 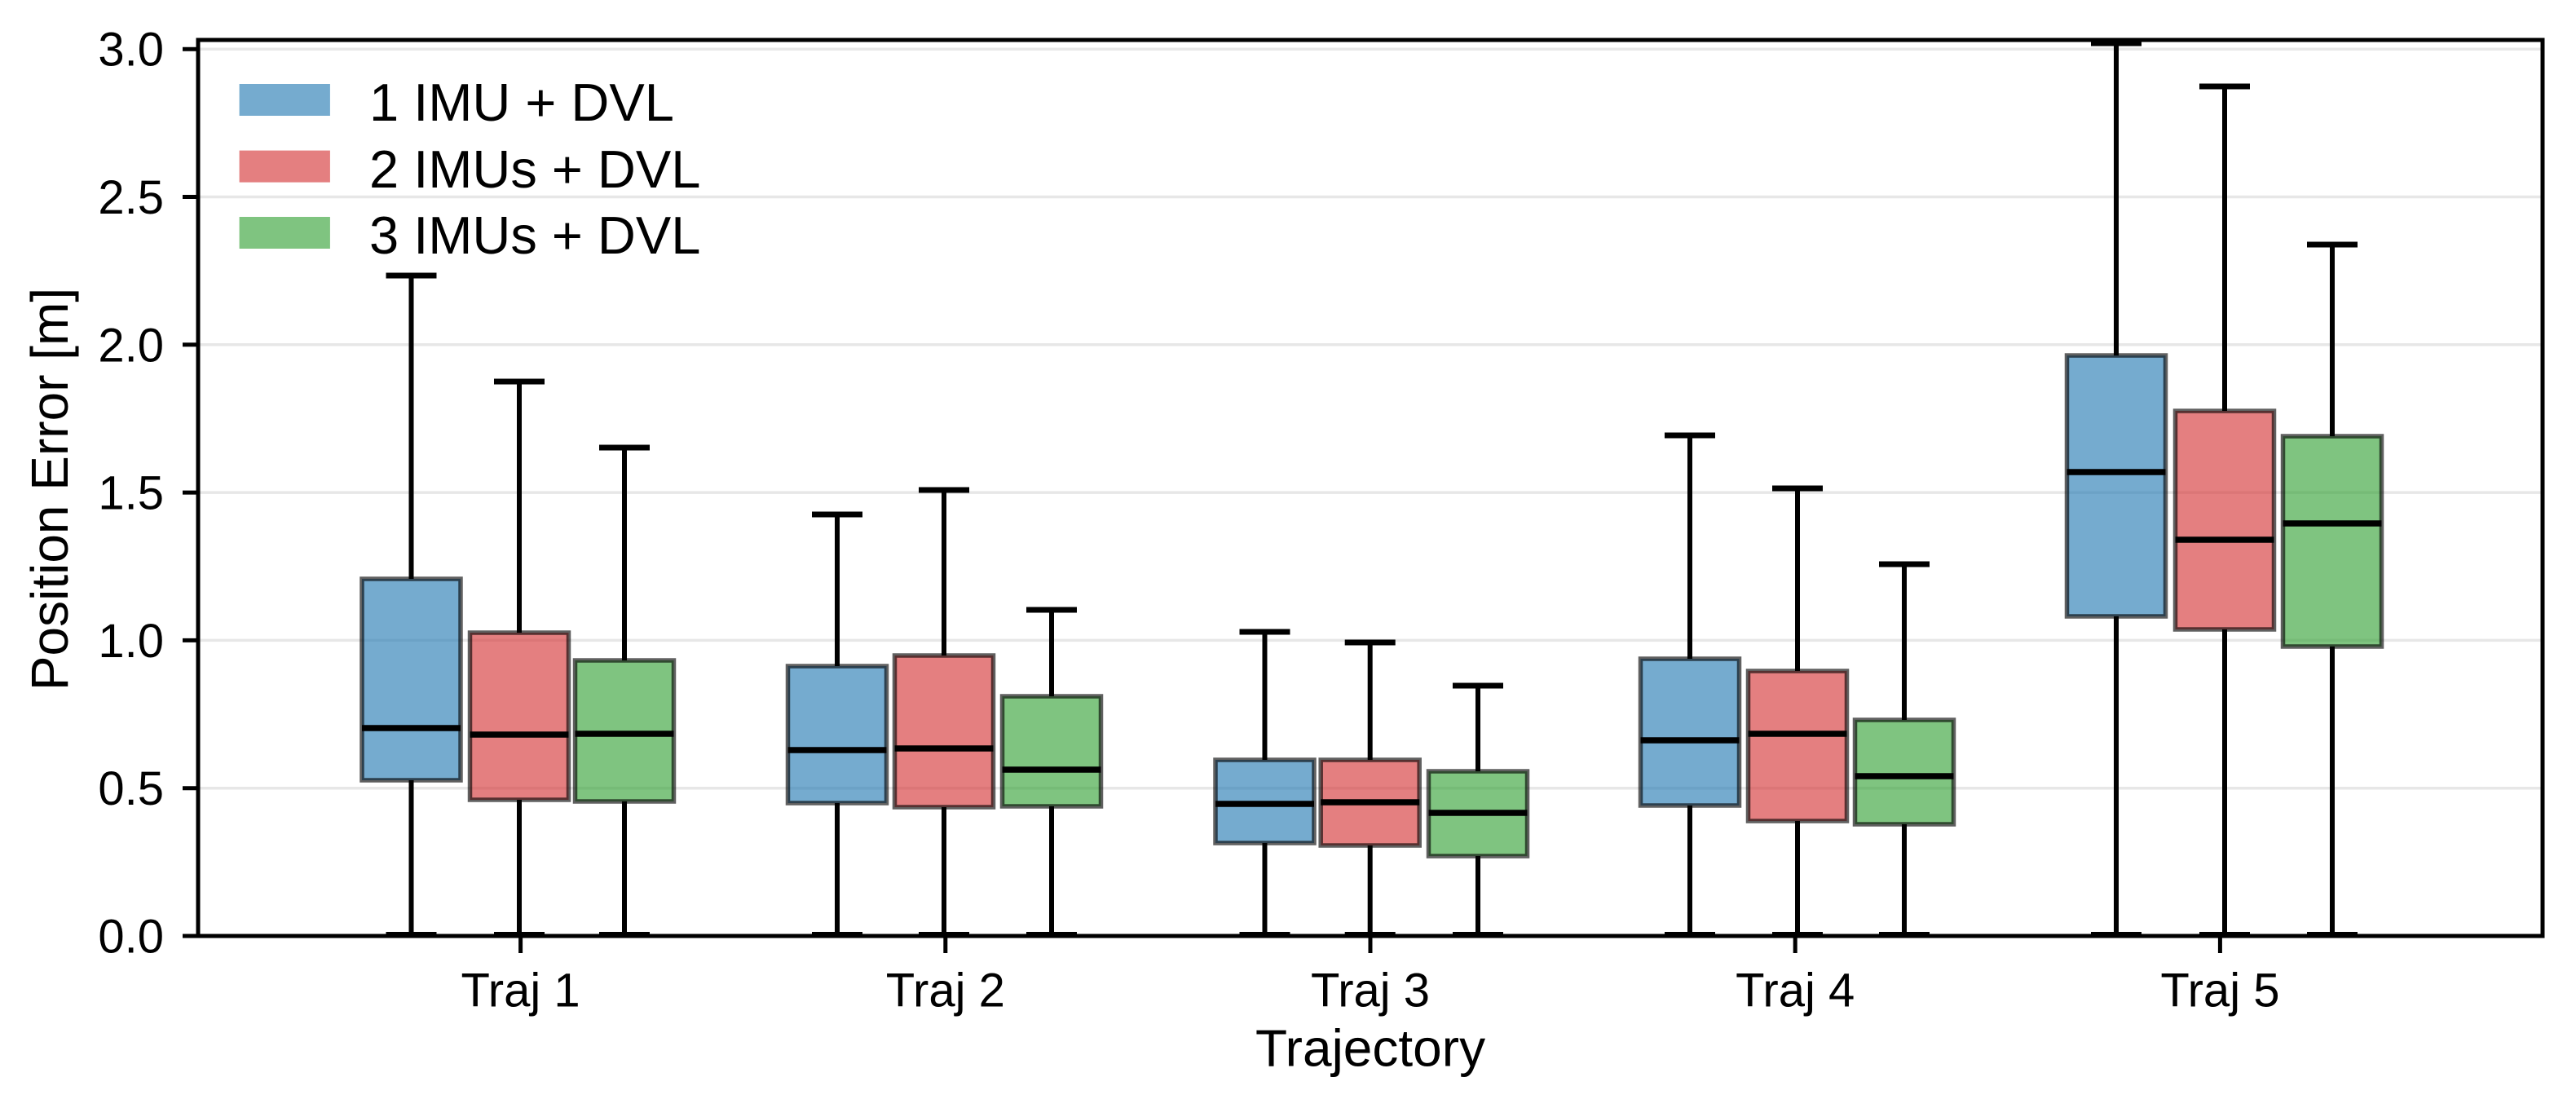 What do you see at coordinates (49, 489) in the screenshot?
I see `svg-text: Position Error [m]` at bounding box center [49, 489].